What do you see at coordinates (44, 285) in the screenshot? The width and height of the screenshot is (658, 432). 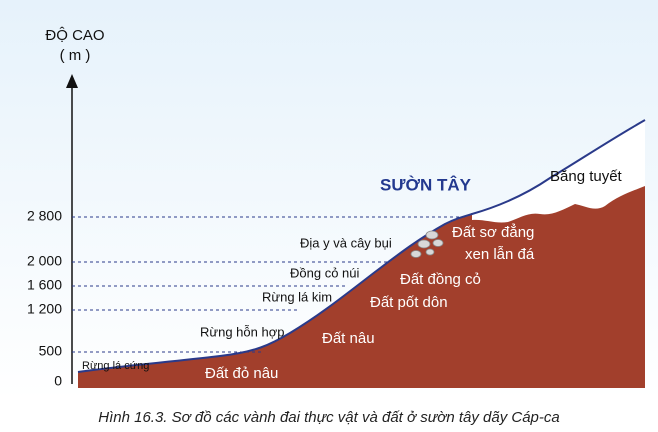 I see `tick-label: 1 600` at bounding box center [44, 285].